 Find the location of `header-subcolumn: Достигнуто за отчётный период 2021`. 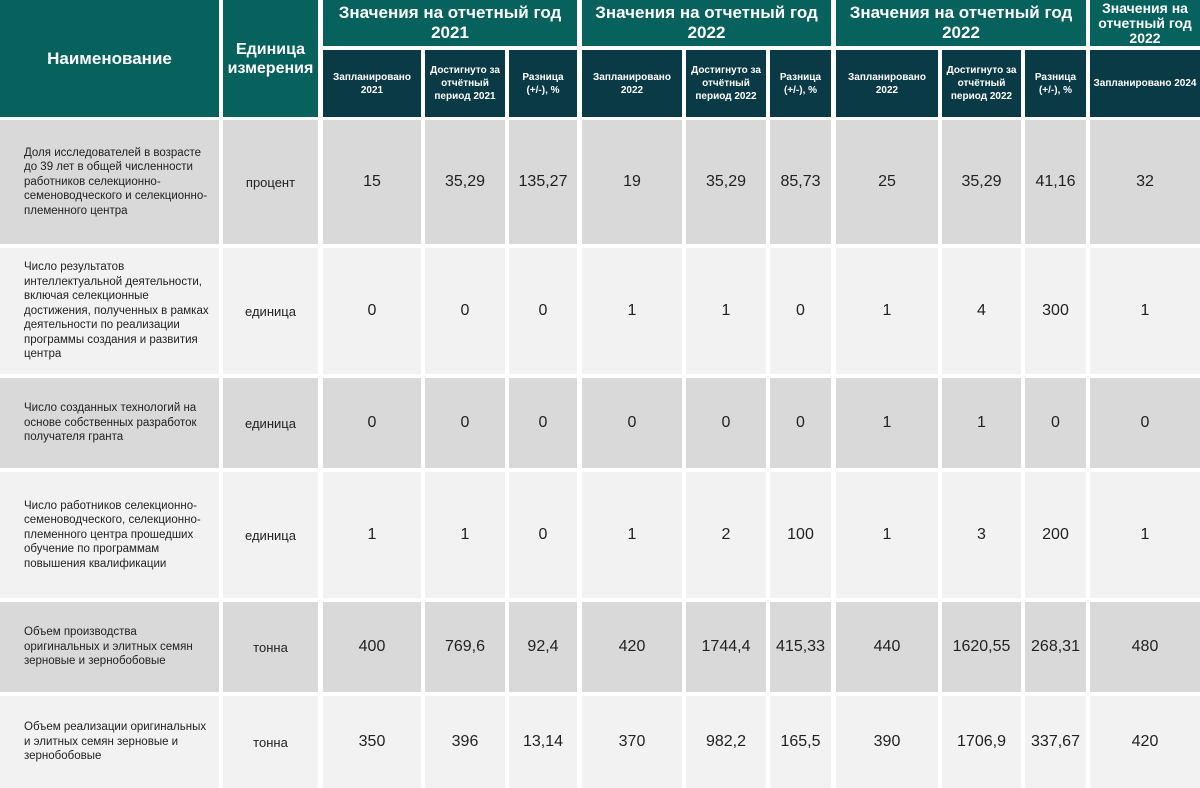

header-subcolumn: Достигнуто за отчётный период 2021 is located at coordinates (465, 83).